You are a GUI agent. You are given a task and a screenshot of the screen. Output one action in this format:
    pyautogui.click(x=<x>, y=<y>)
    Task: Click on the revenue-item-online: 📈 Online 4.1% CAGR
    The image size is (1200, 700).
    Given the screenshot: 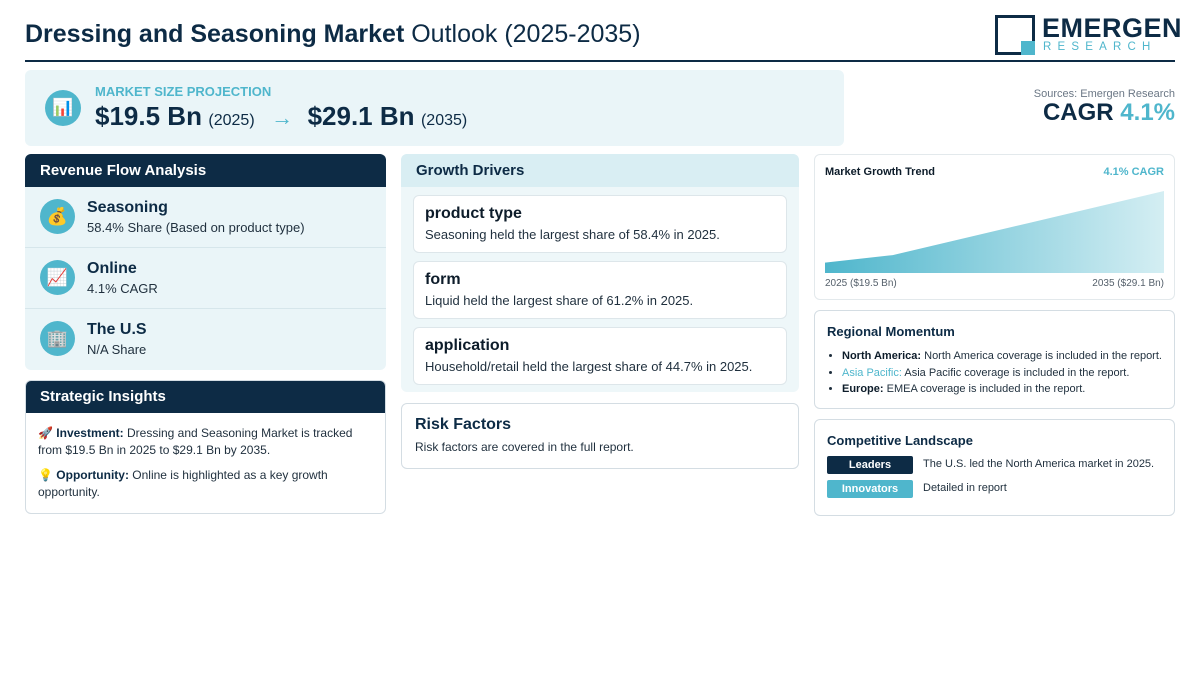 What is the action you would take?
    pyautogui.click(x=205, y=278)
    